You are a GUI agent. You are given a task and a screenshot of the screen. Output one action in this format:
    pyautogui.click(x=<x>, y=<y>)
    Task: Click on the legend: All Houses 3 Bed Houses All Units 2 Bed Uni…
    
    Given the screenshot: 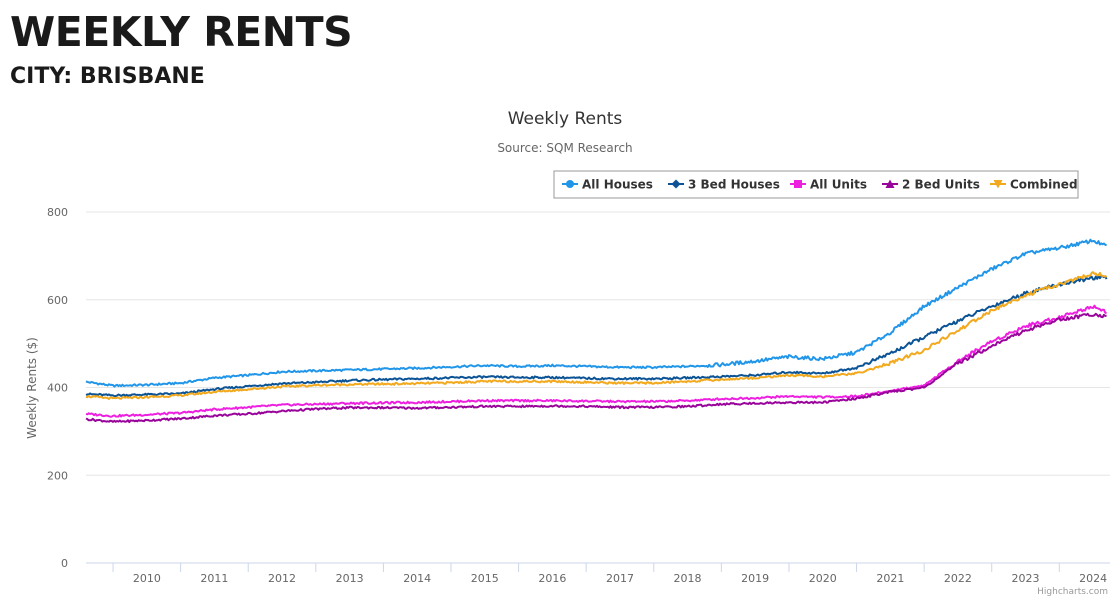 What is the action you would take?
    pyautogui.click(x=816, y=184)
    